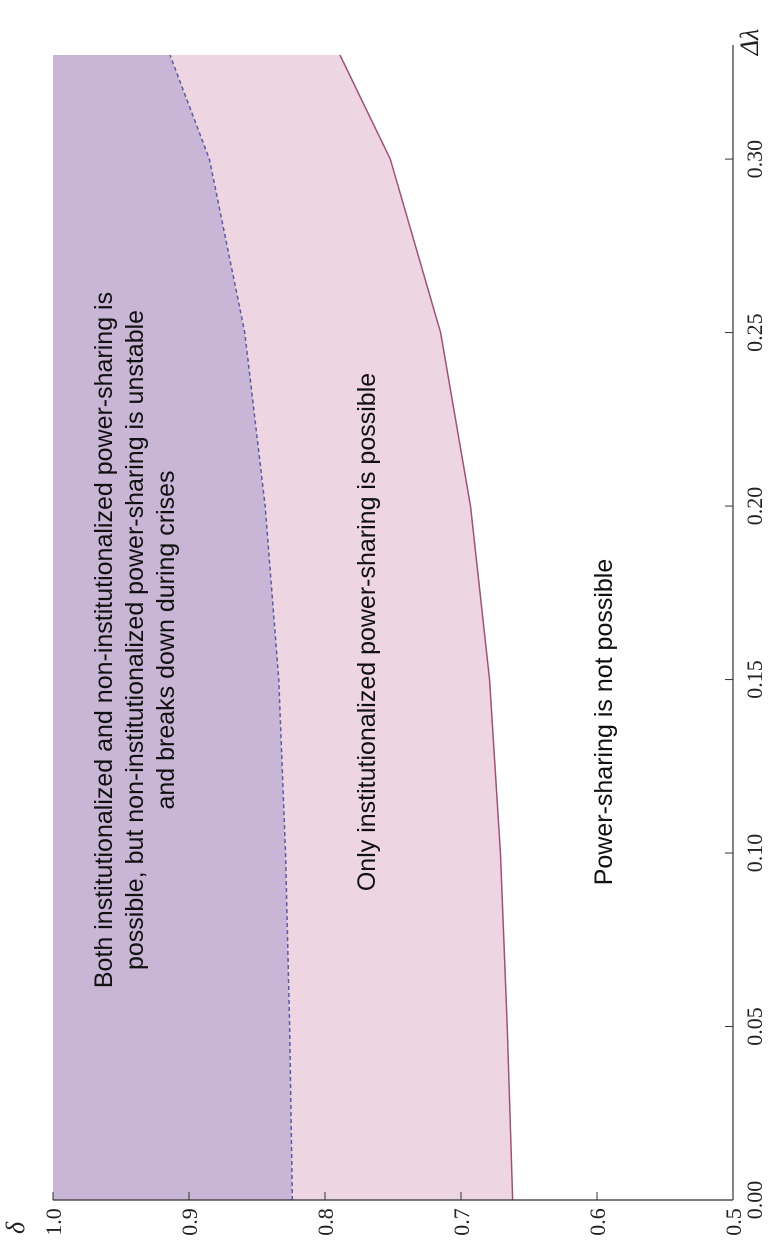 This screenshot has height=1240, width=769. I want to click on x-tick-label: 0.20, so click(754, 506).